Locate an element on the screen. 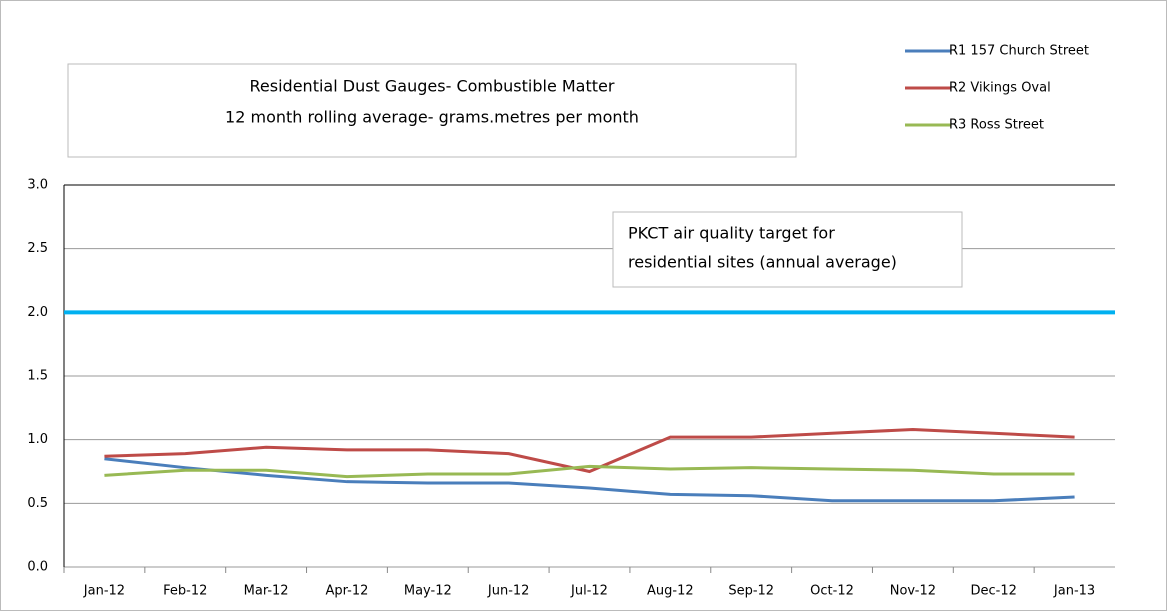 This screenshot has height=611, width=1167. title-box is located at coordinates (432, 110).